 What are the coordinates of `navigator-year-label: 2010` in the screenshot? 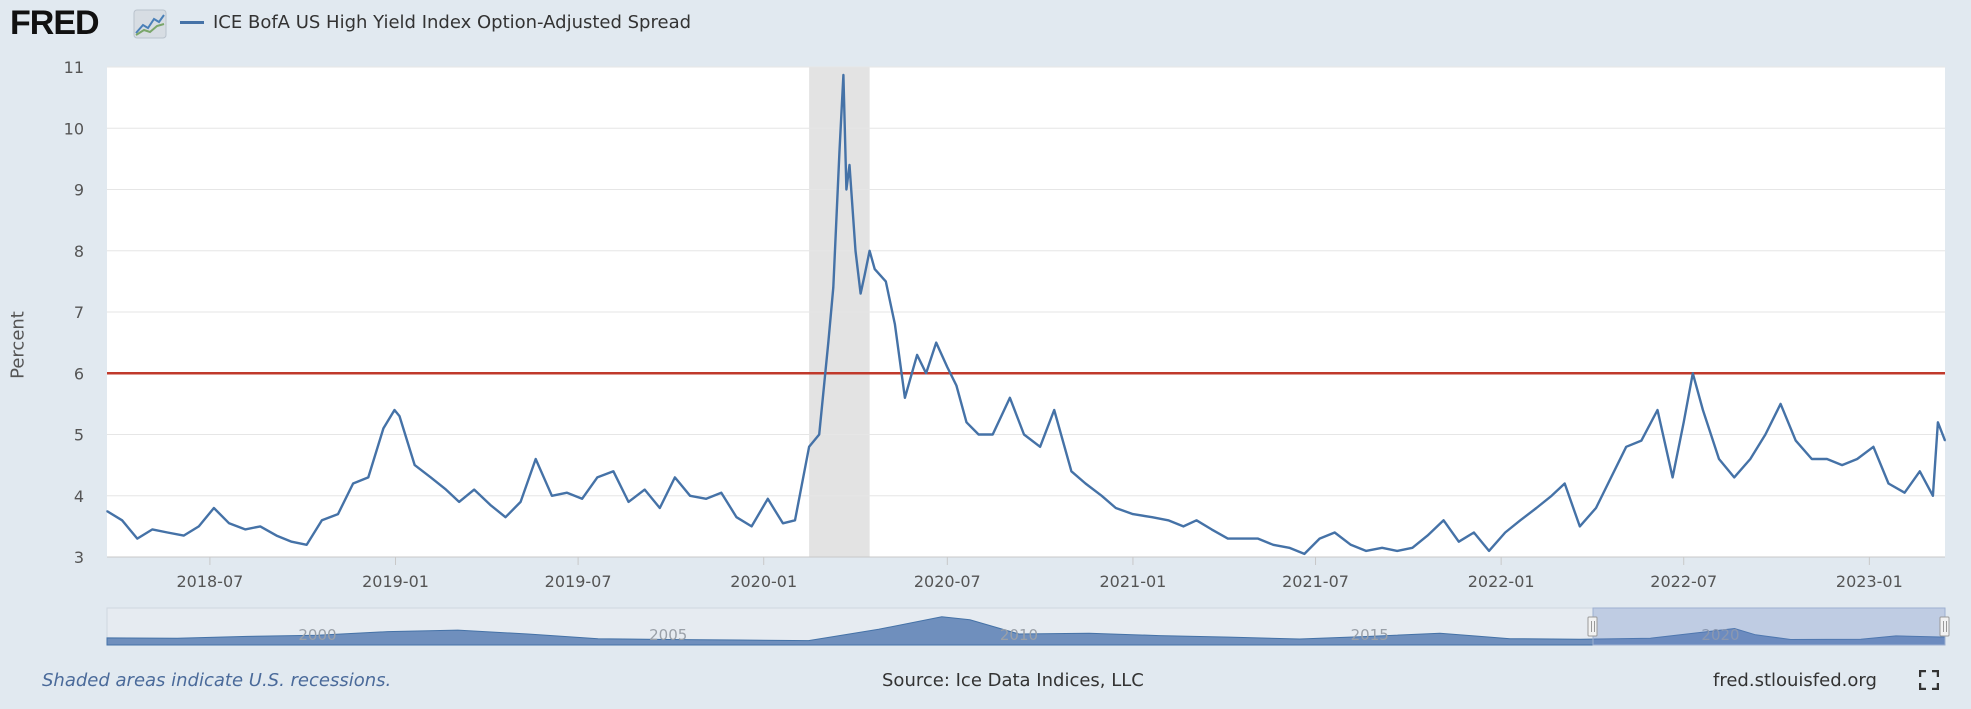 It's located at (1019, 635).